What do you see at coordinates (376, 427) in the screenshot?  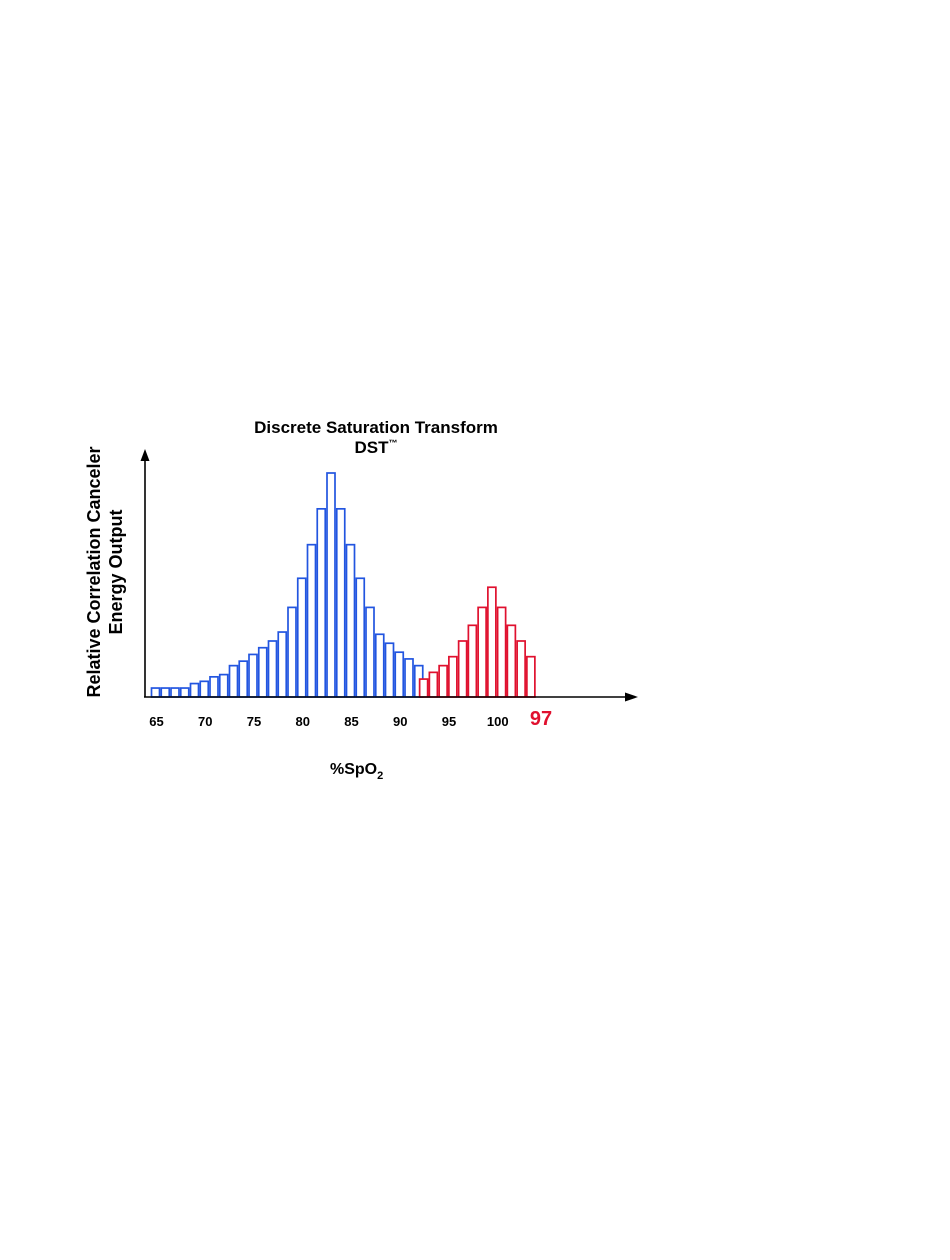 I see `chart-title: Discrete Saturation Transform` at bounding box center [376, 427].